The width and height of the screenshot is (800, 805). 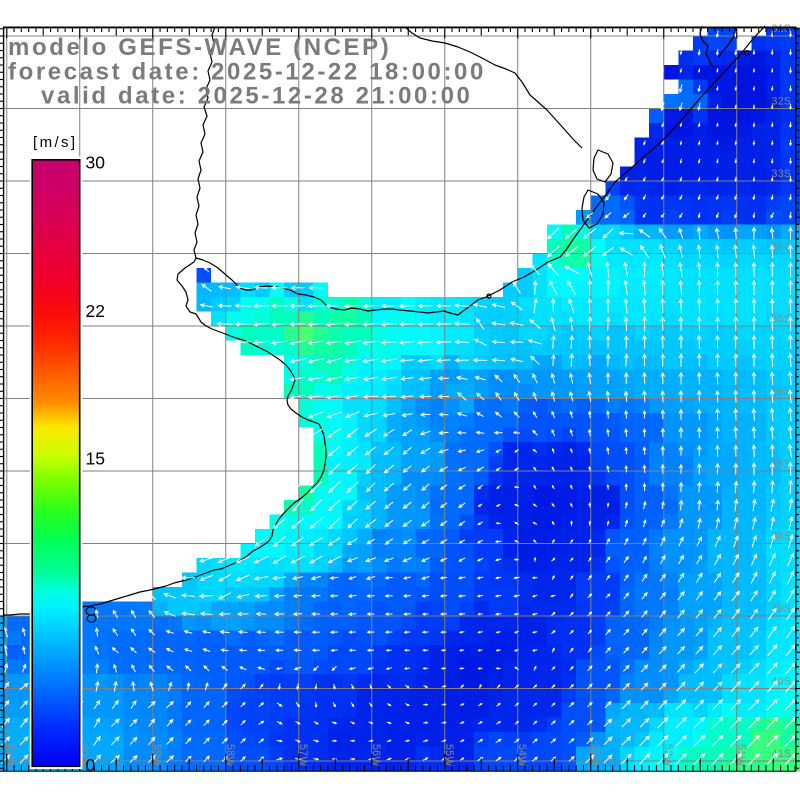 I want to click on svg-text: 35S, so click(x=782, y=319).